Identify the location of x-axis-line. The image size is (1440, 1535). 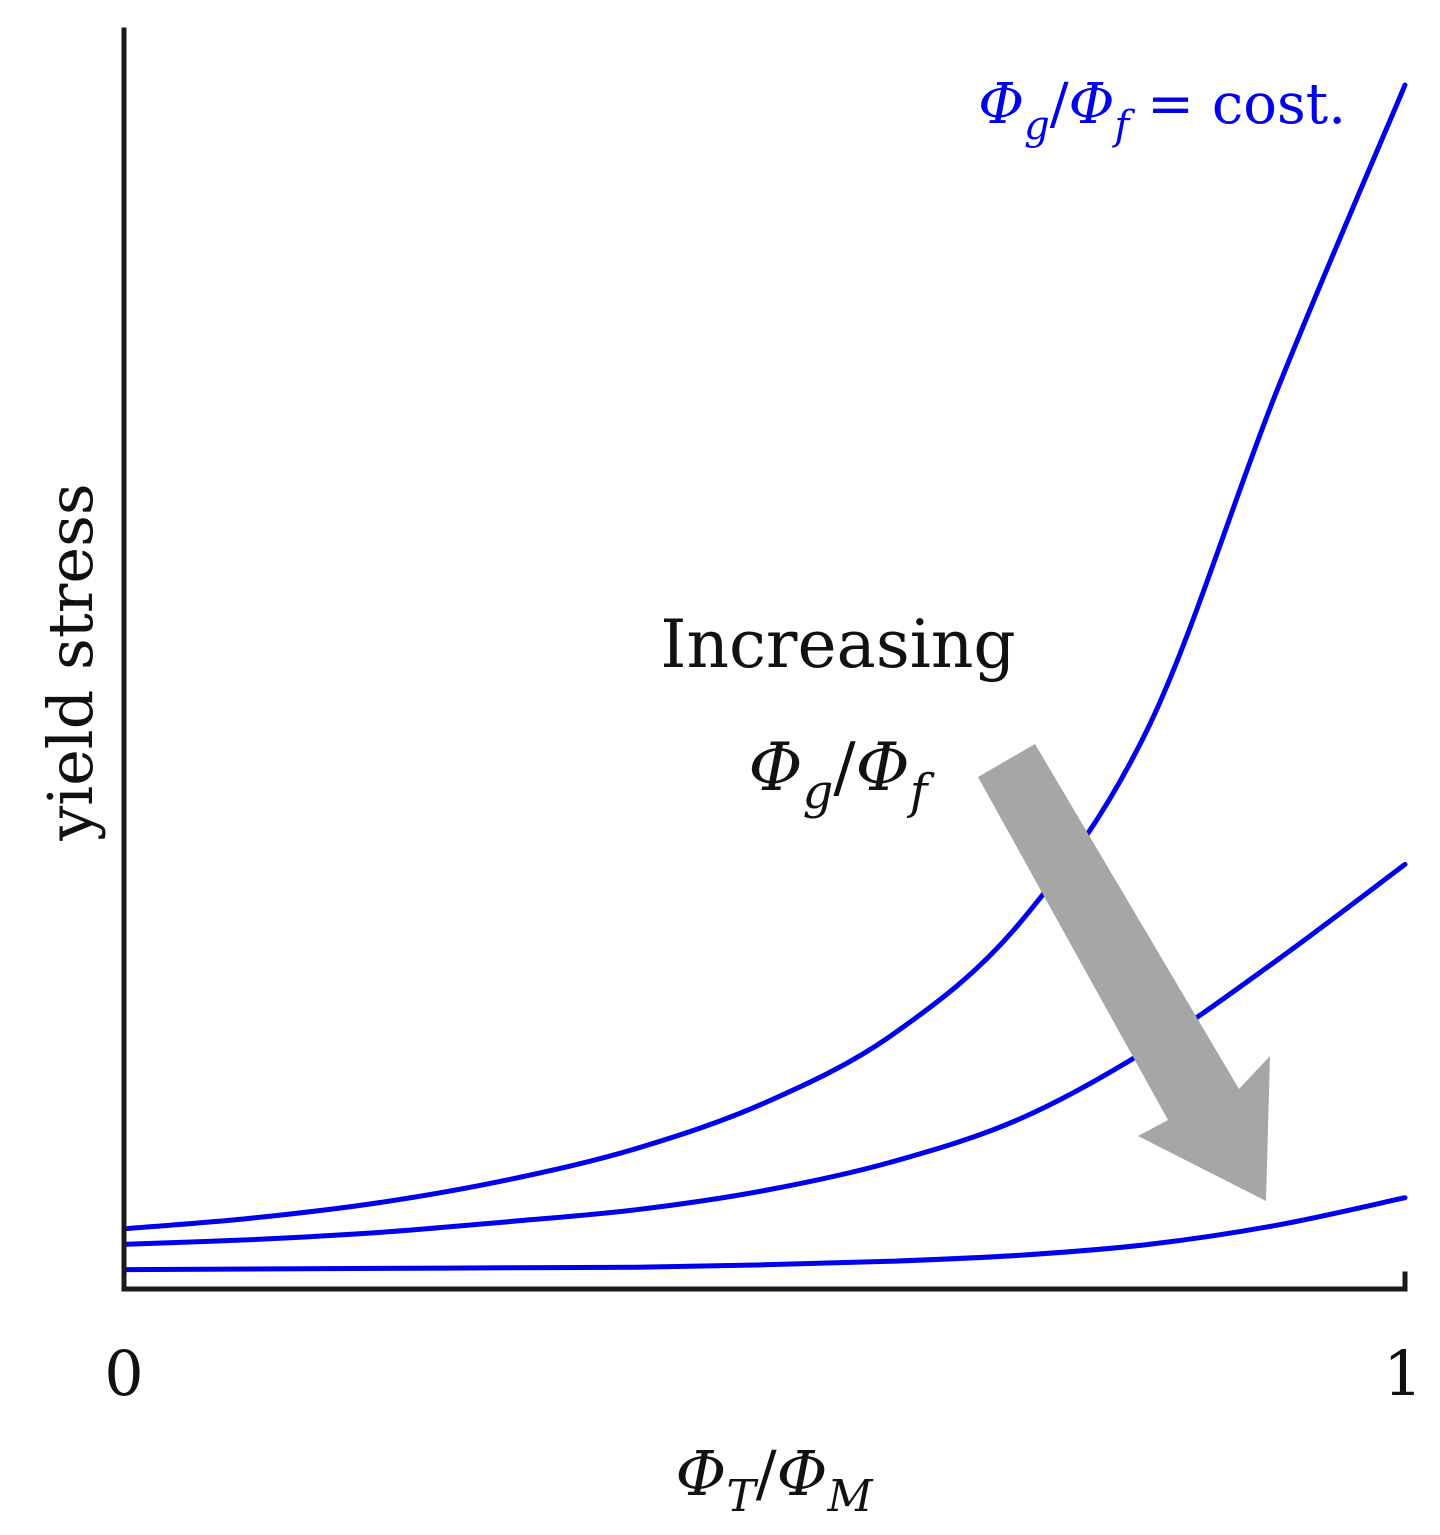
(764, 1281).